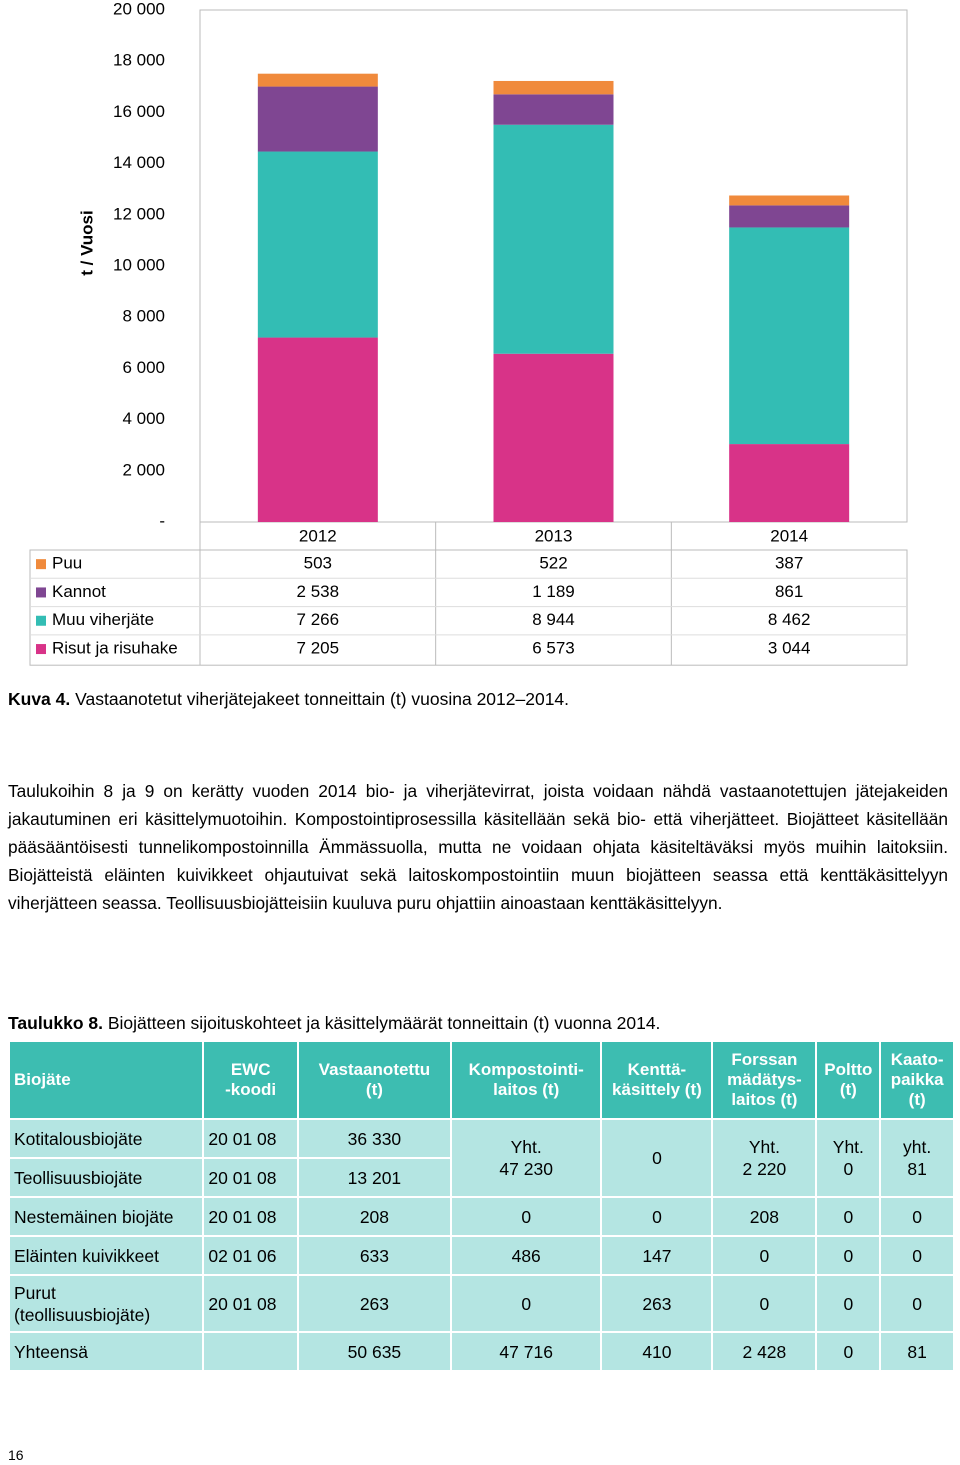  What do you see at coordinates (789, 563) in the screenshot?
I see `value-label: 387` at bounding box center [789, 563].